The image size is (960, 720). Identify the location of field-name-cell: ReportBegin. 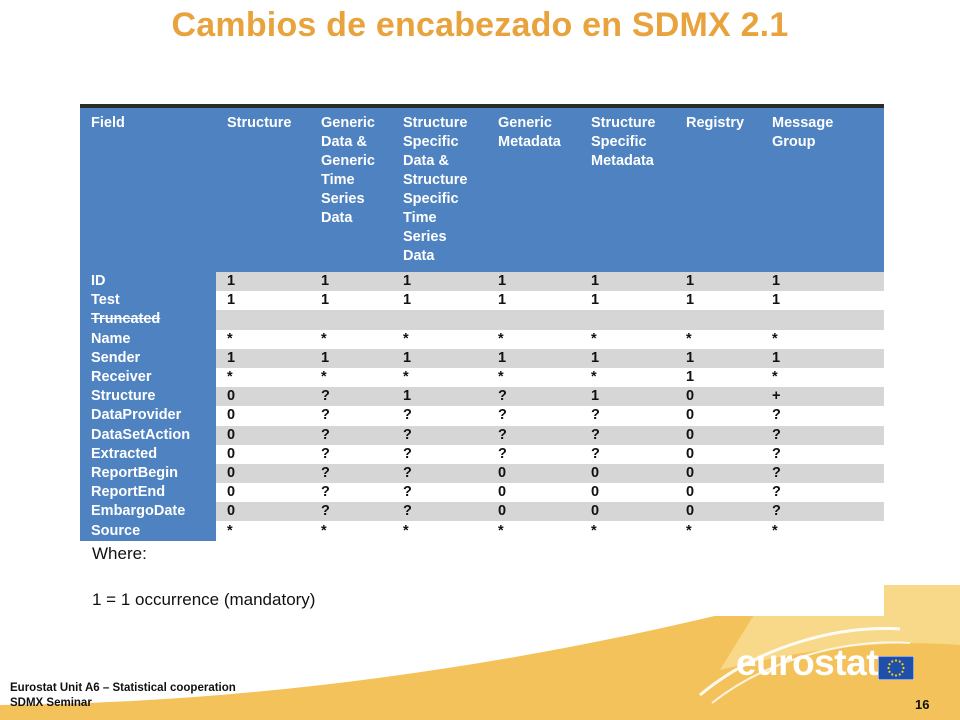
(148, 473).